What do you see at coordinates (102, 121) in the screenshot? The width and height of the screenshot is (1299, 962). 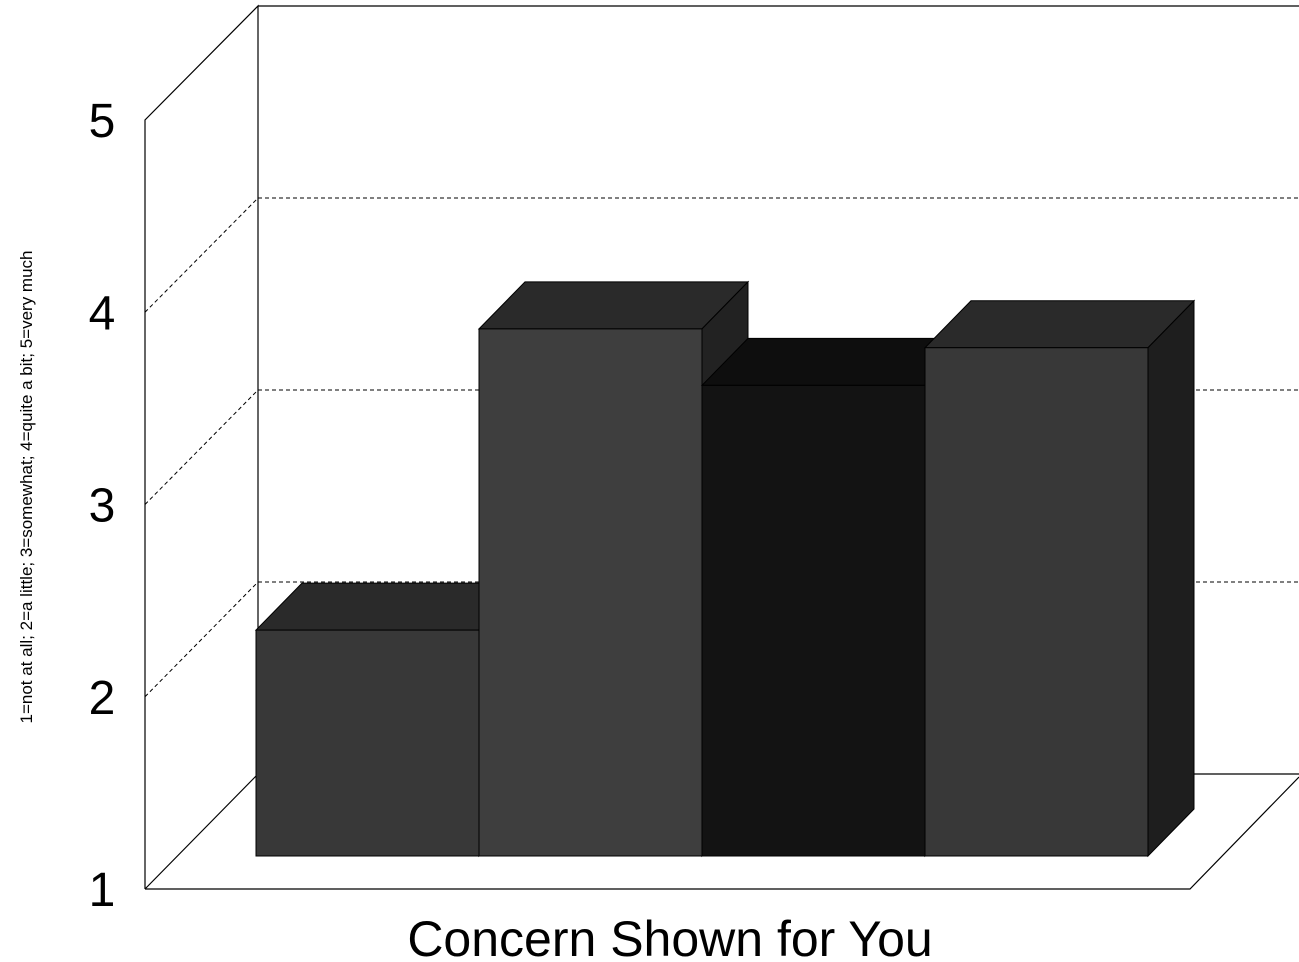 I see `y-tick-label: 5` at bounding box center [102, 121].